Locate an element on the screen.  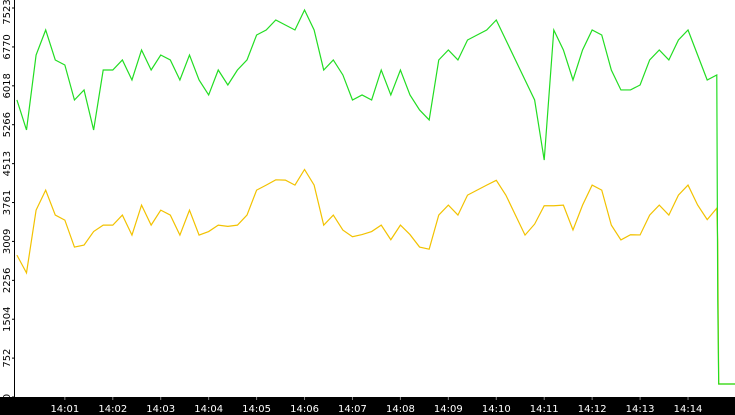
y-tick-label: 3009 is located at coordinates (7, 241).